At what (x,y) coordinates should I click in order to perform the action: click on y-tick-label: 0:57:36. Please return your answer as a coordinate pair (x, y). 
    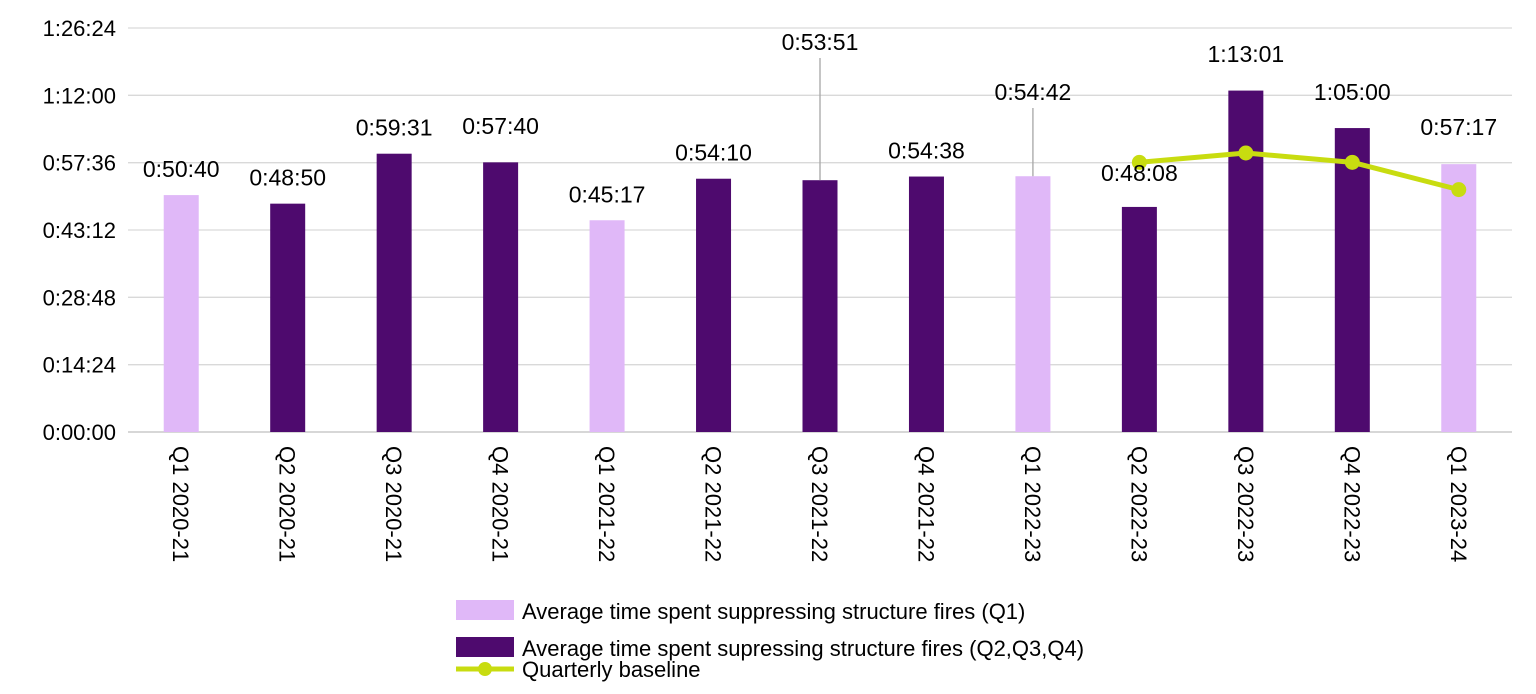
    Looking at the image, I should click on (79, 163).